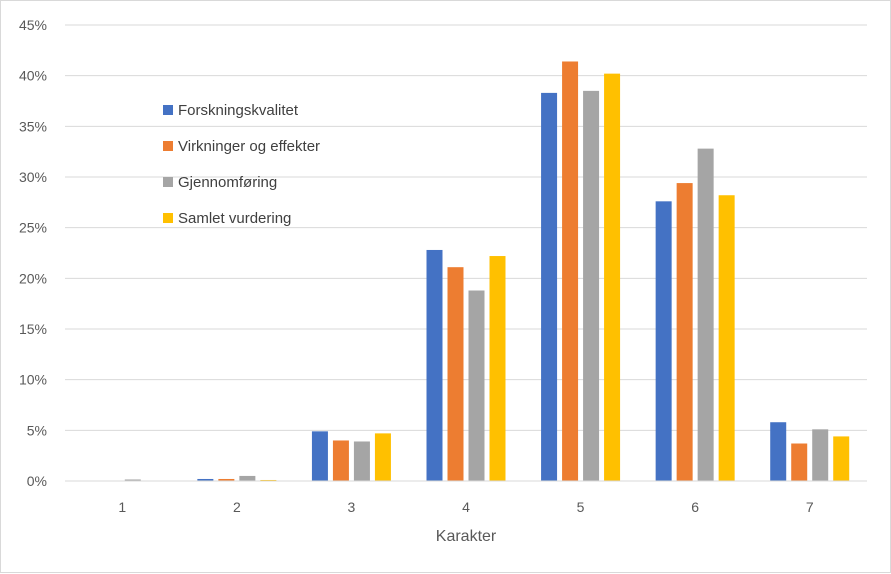 The width and height of the screenshot is (891, 574). What do you see at coordinates (234, 218) in the screenshot?
I see `legend-label: Samlet vurdering` at bounding box center [234, 218].